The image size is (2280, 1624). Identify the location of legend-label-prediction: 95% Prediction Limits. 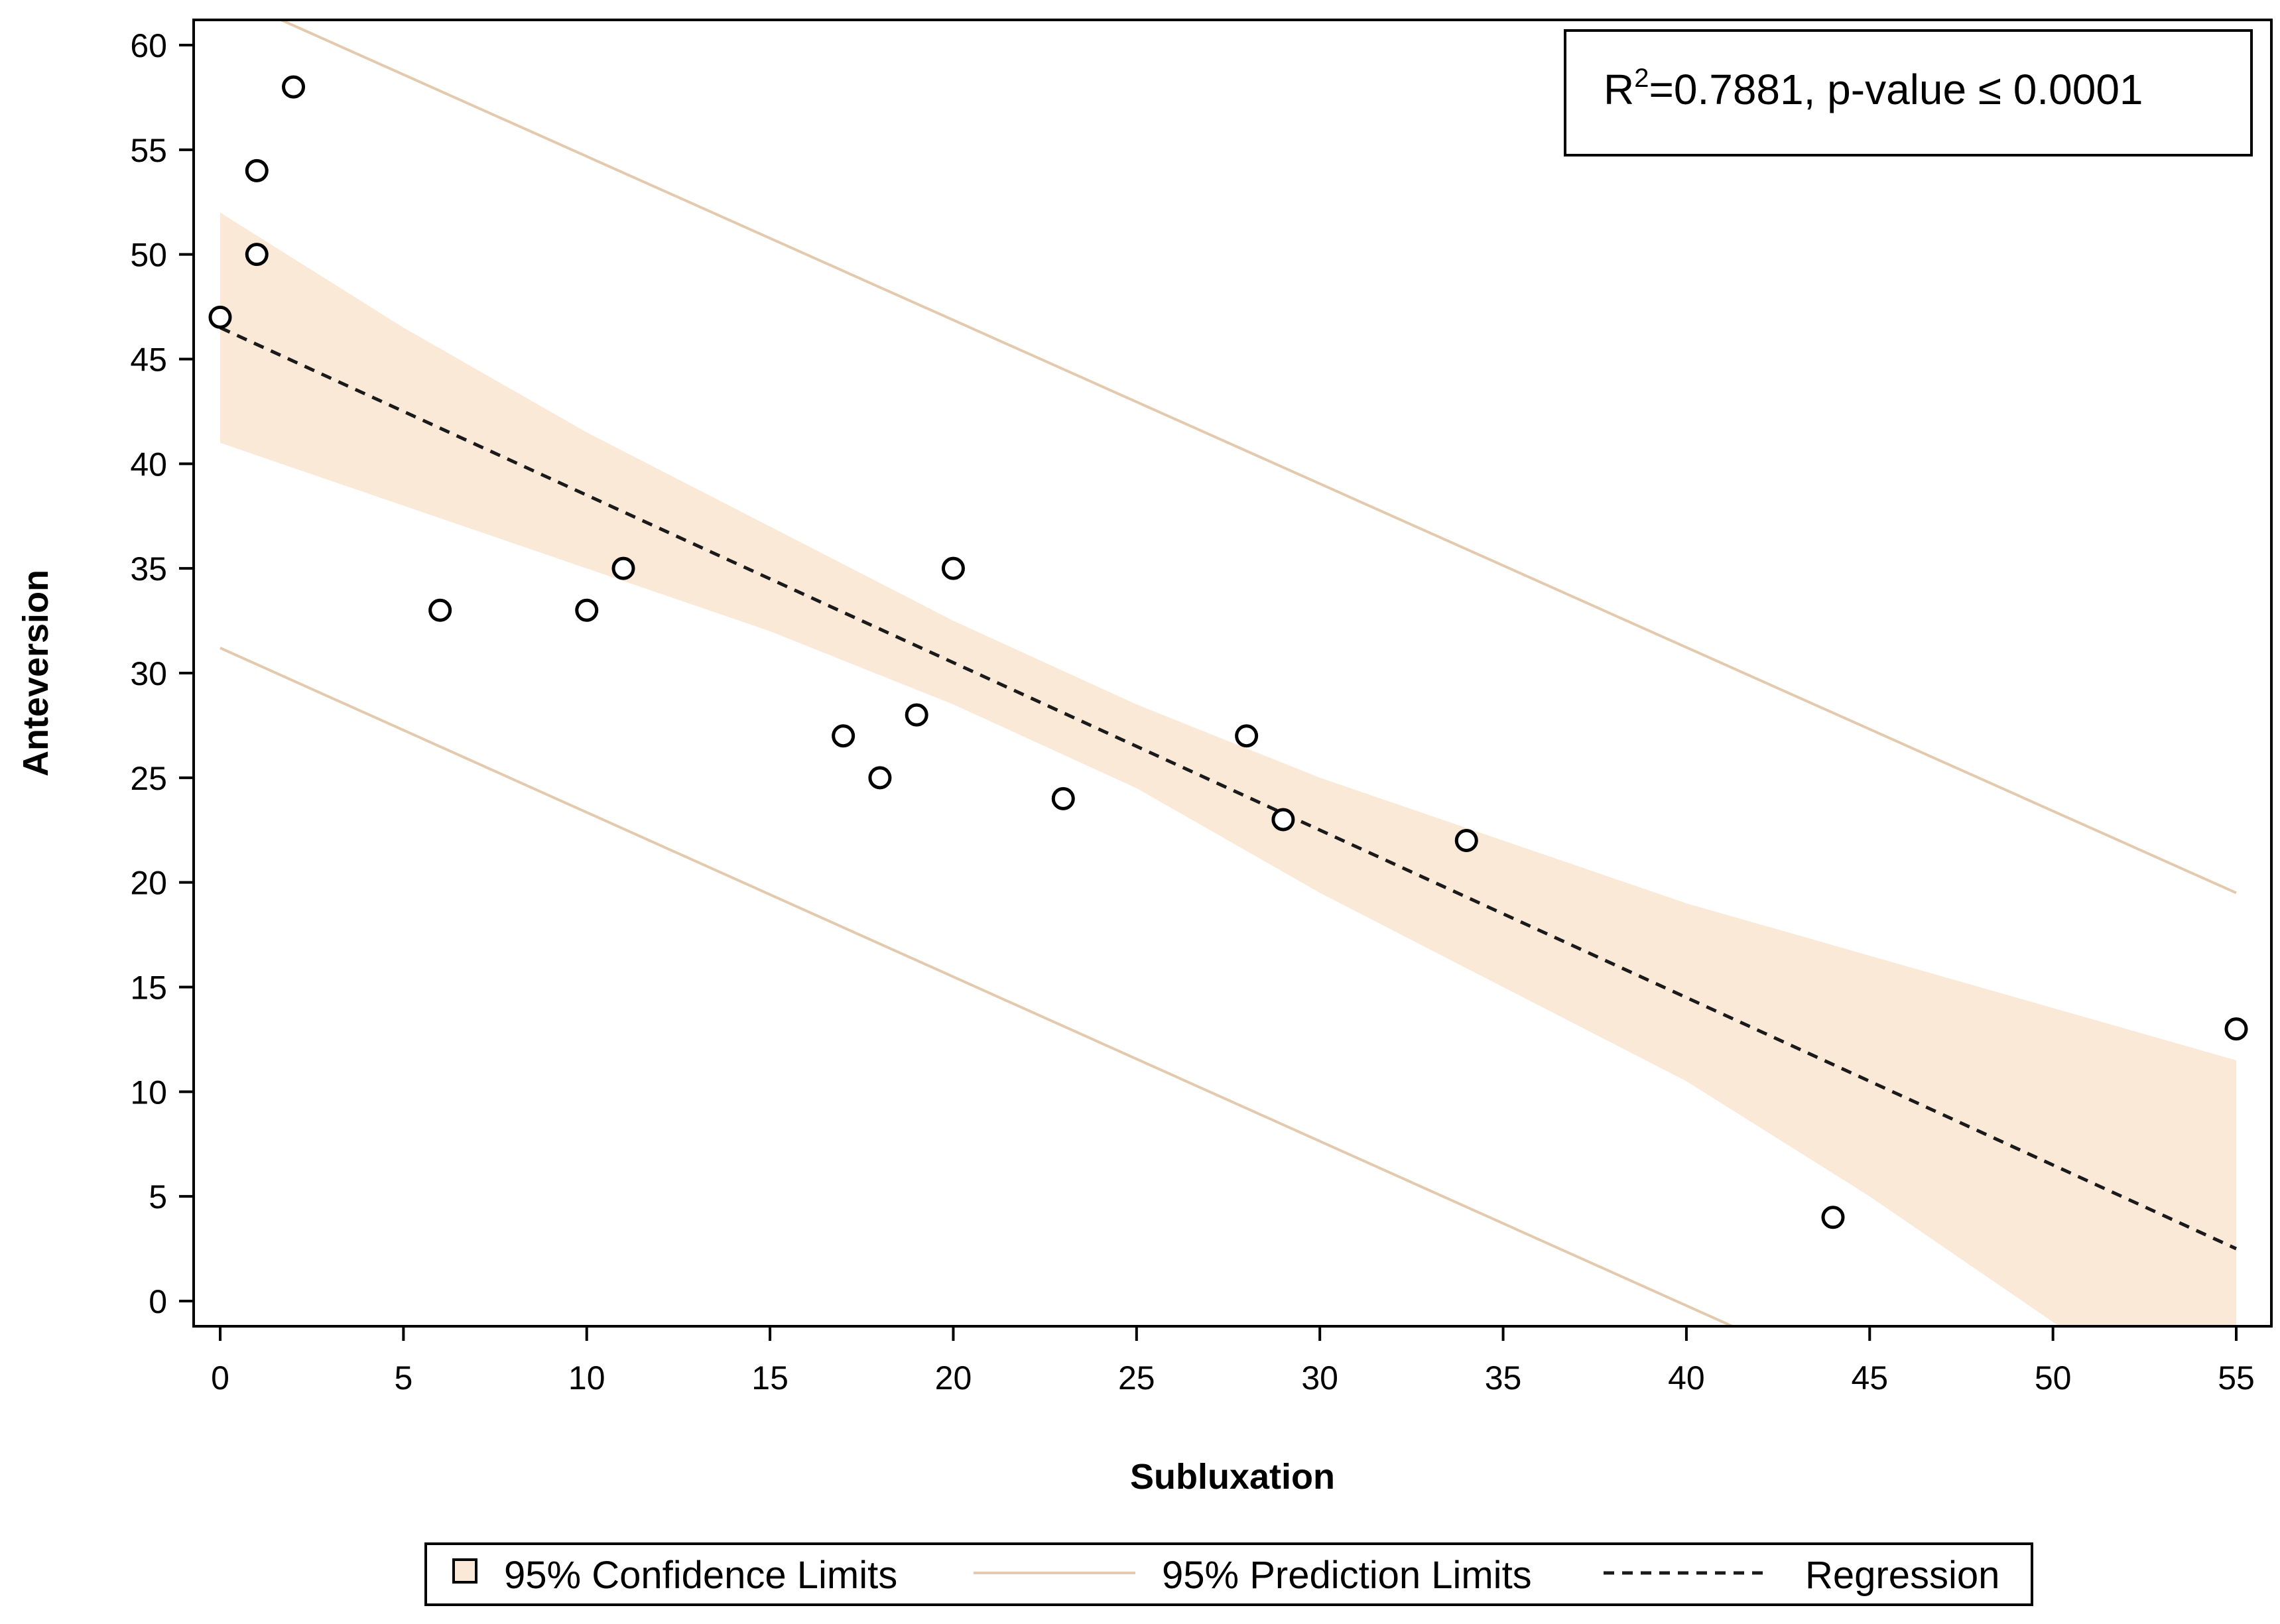
(1347, 1575).